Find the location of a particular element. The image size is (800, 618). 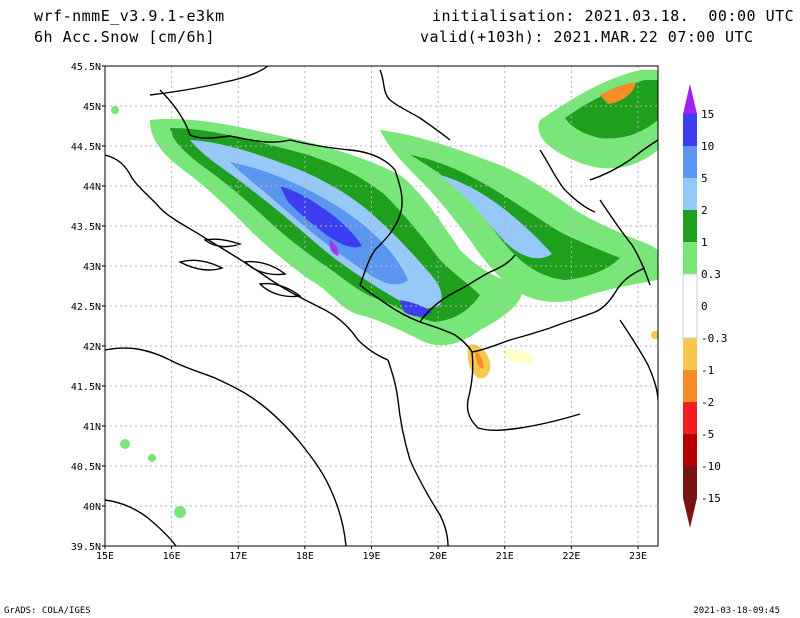

border-north-west is located at coordinates (209, 81).